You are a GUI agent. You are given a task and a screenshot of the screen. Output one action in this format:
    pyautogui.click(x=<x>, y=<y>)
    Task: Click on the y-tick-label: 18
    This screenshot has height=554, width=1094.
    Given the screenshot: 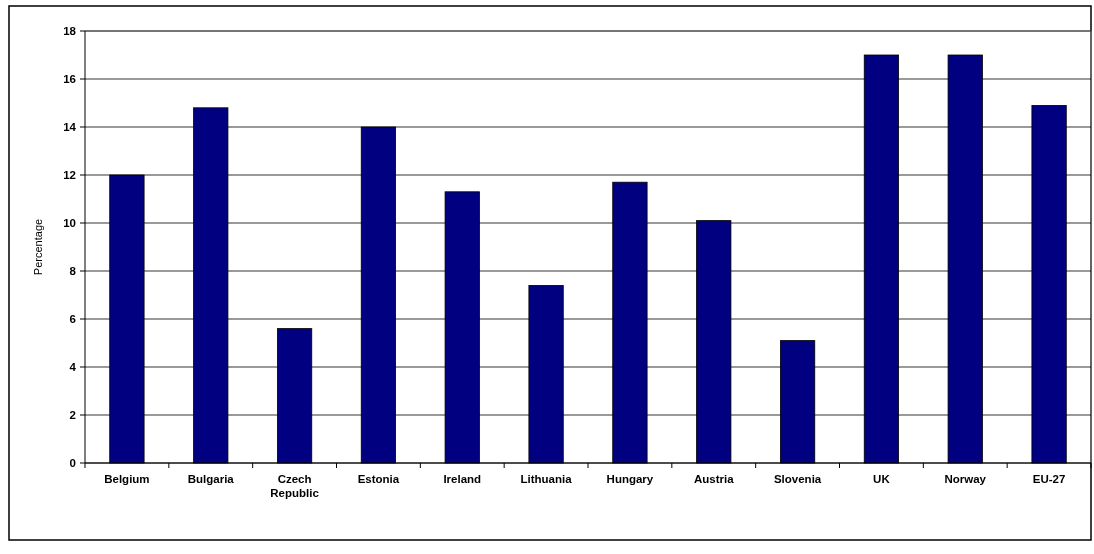 What is the action you would take?
    pyautogui.click(x=70, y=31)
    